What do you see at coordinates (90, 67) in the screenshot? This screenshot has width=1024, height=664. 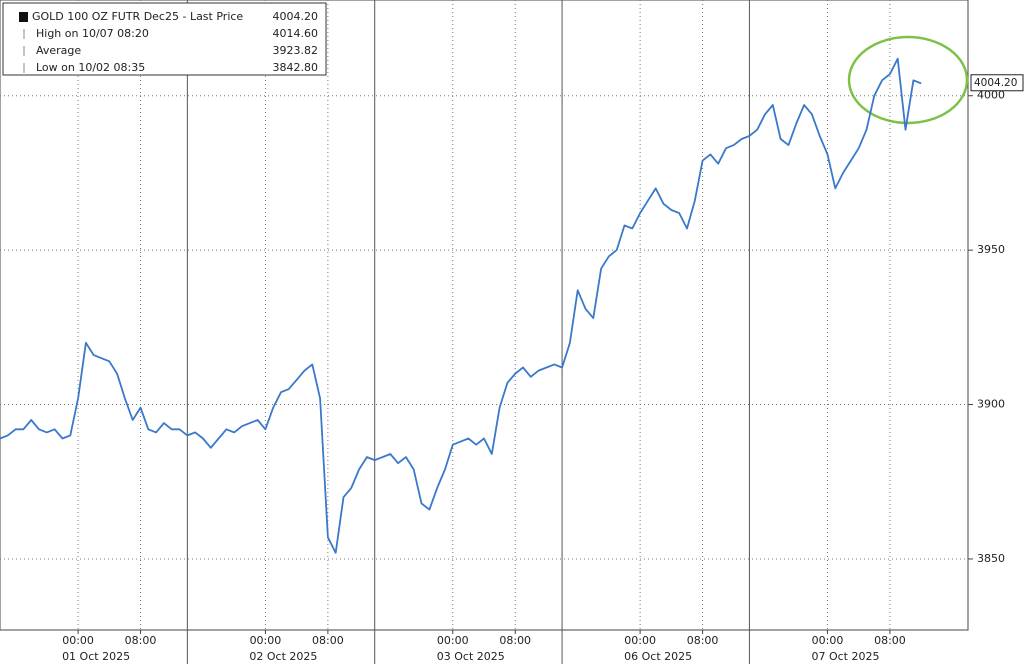 I see `legend-label: Low on 10/02 08:35` at bounding box center [90, 67].